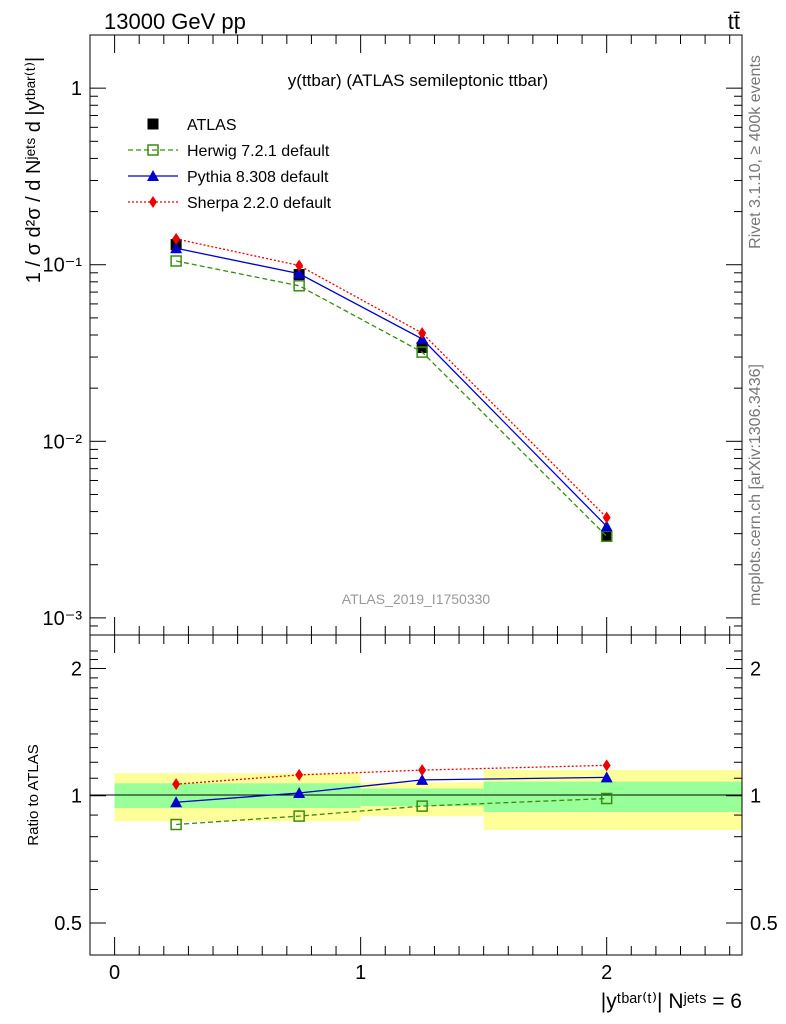 This screenshot has height=1024, width=786. What do you see at coordinates (76, 669) in the screenshot?
I see `ratio-tick-label-left: 2` at bounding box center [76, 669].